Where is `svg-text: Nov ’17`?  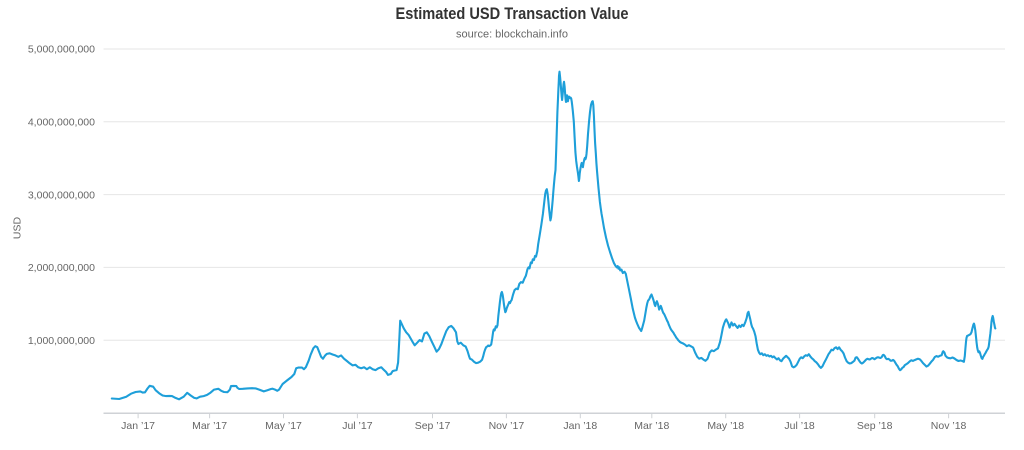
svg-text: Nov ’17 is located at coordinates (507, 426).